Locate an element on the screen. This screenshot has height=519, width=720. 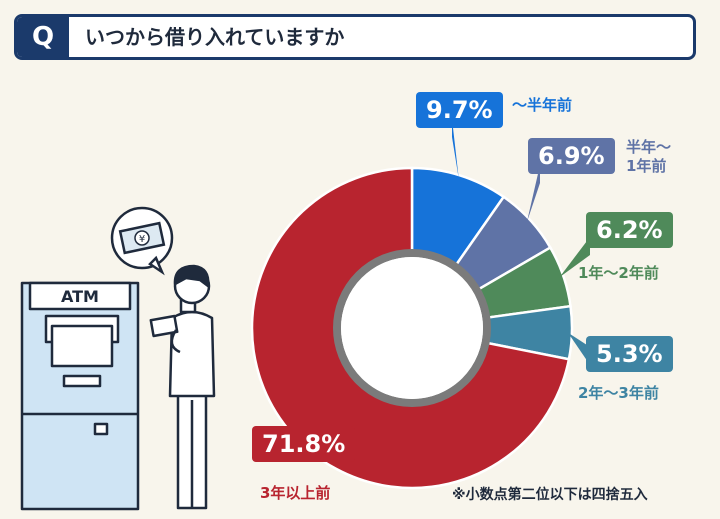
value-label-2: 6.9% is located at coordinates (571, 156).